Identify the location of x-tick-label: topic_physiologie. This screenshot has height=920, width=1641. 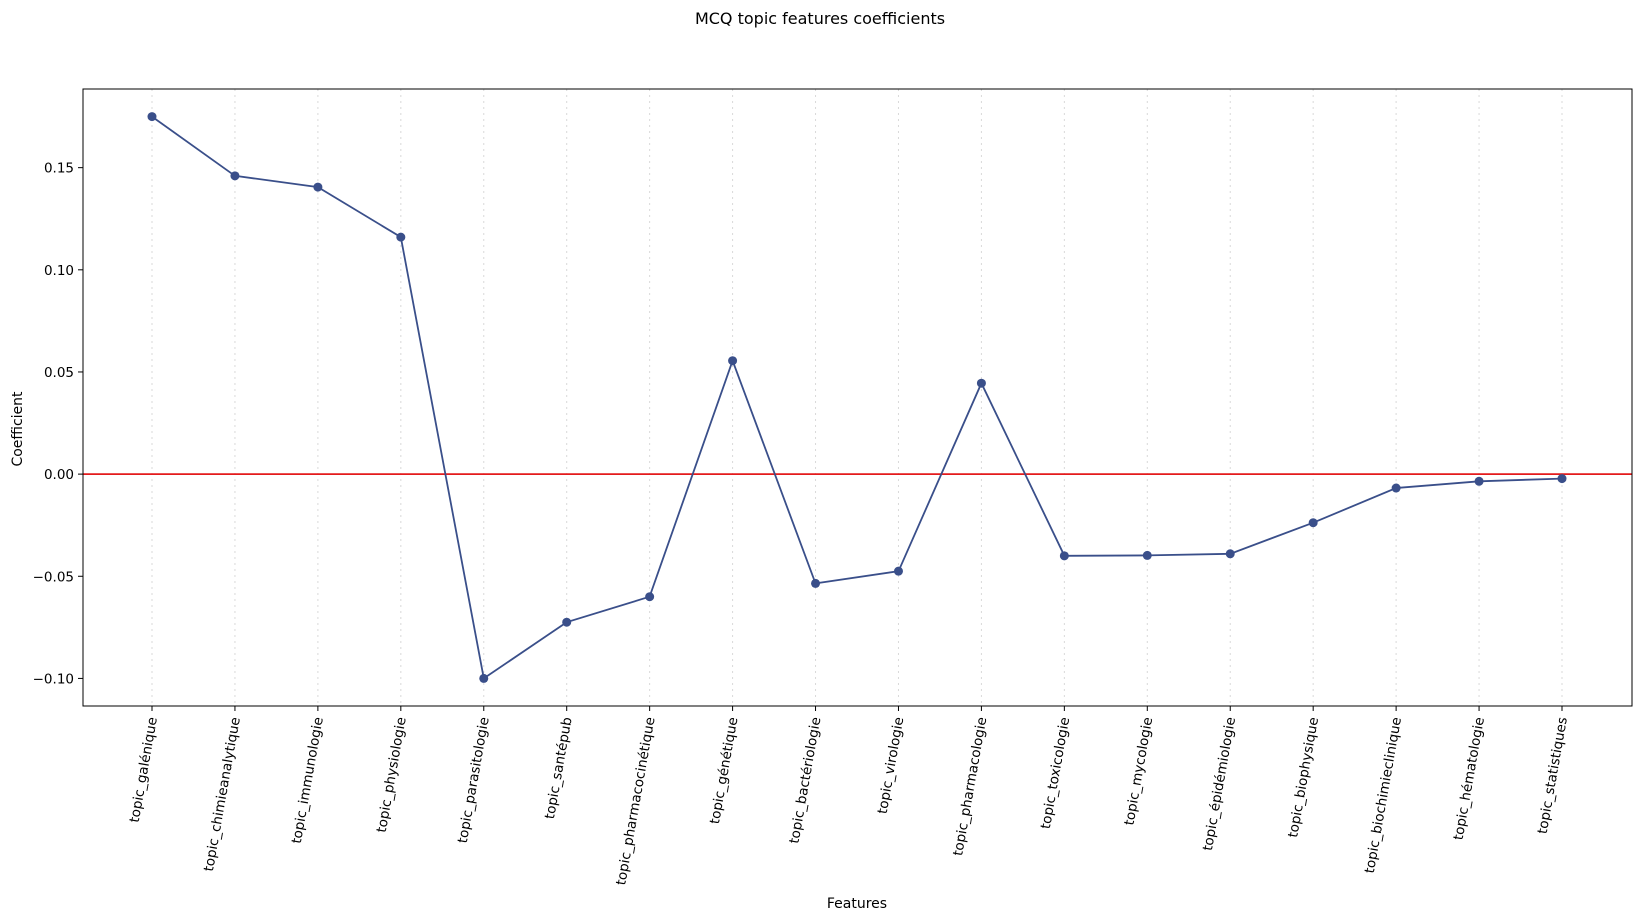
(392, 775).